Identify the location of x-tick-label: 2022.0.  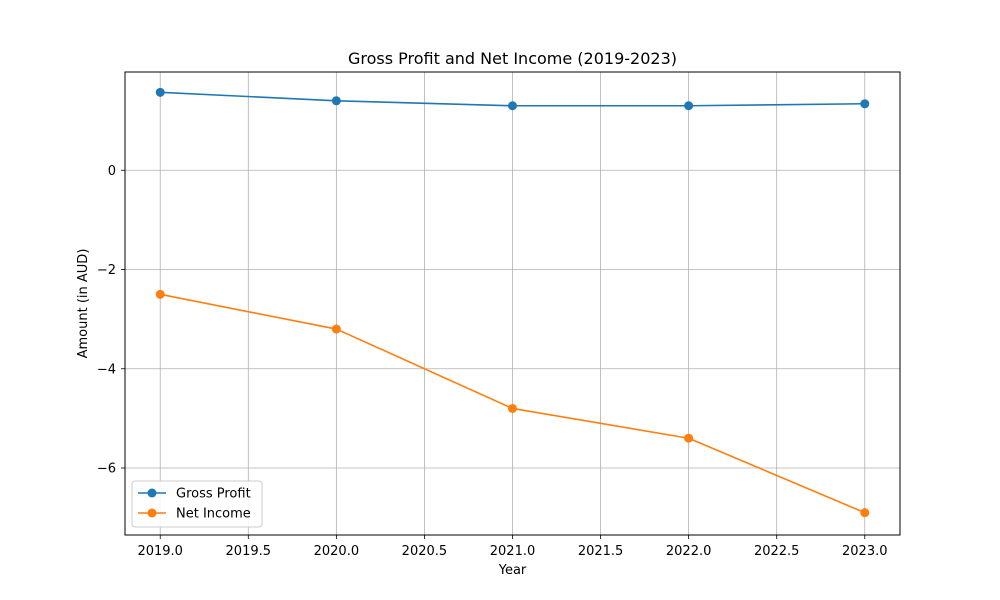
(689, 551).